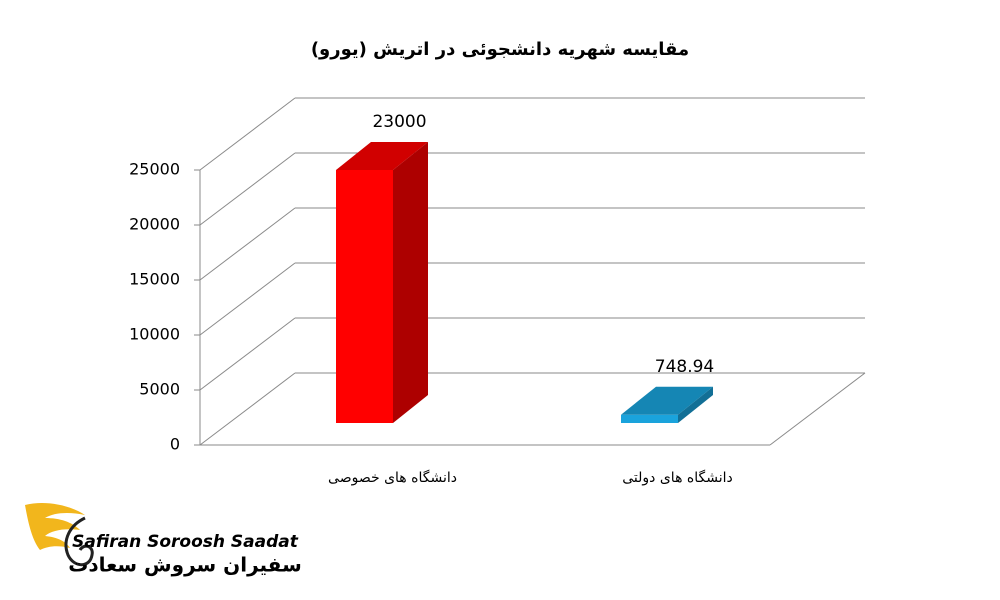 This screenshot has height=600, width=1000. I want to click on logo-swirl, so click(79, 541).